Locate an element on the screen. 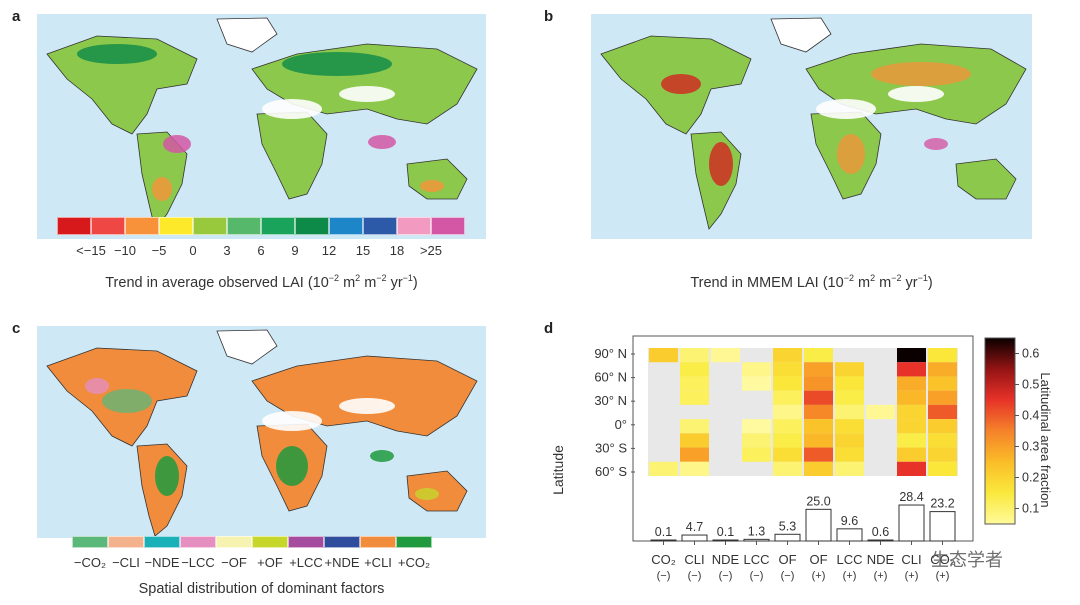 This screenshot has height=605, width=1080. panel-letter-b: b is located at coordinates (549, 16).